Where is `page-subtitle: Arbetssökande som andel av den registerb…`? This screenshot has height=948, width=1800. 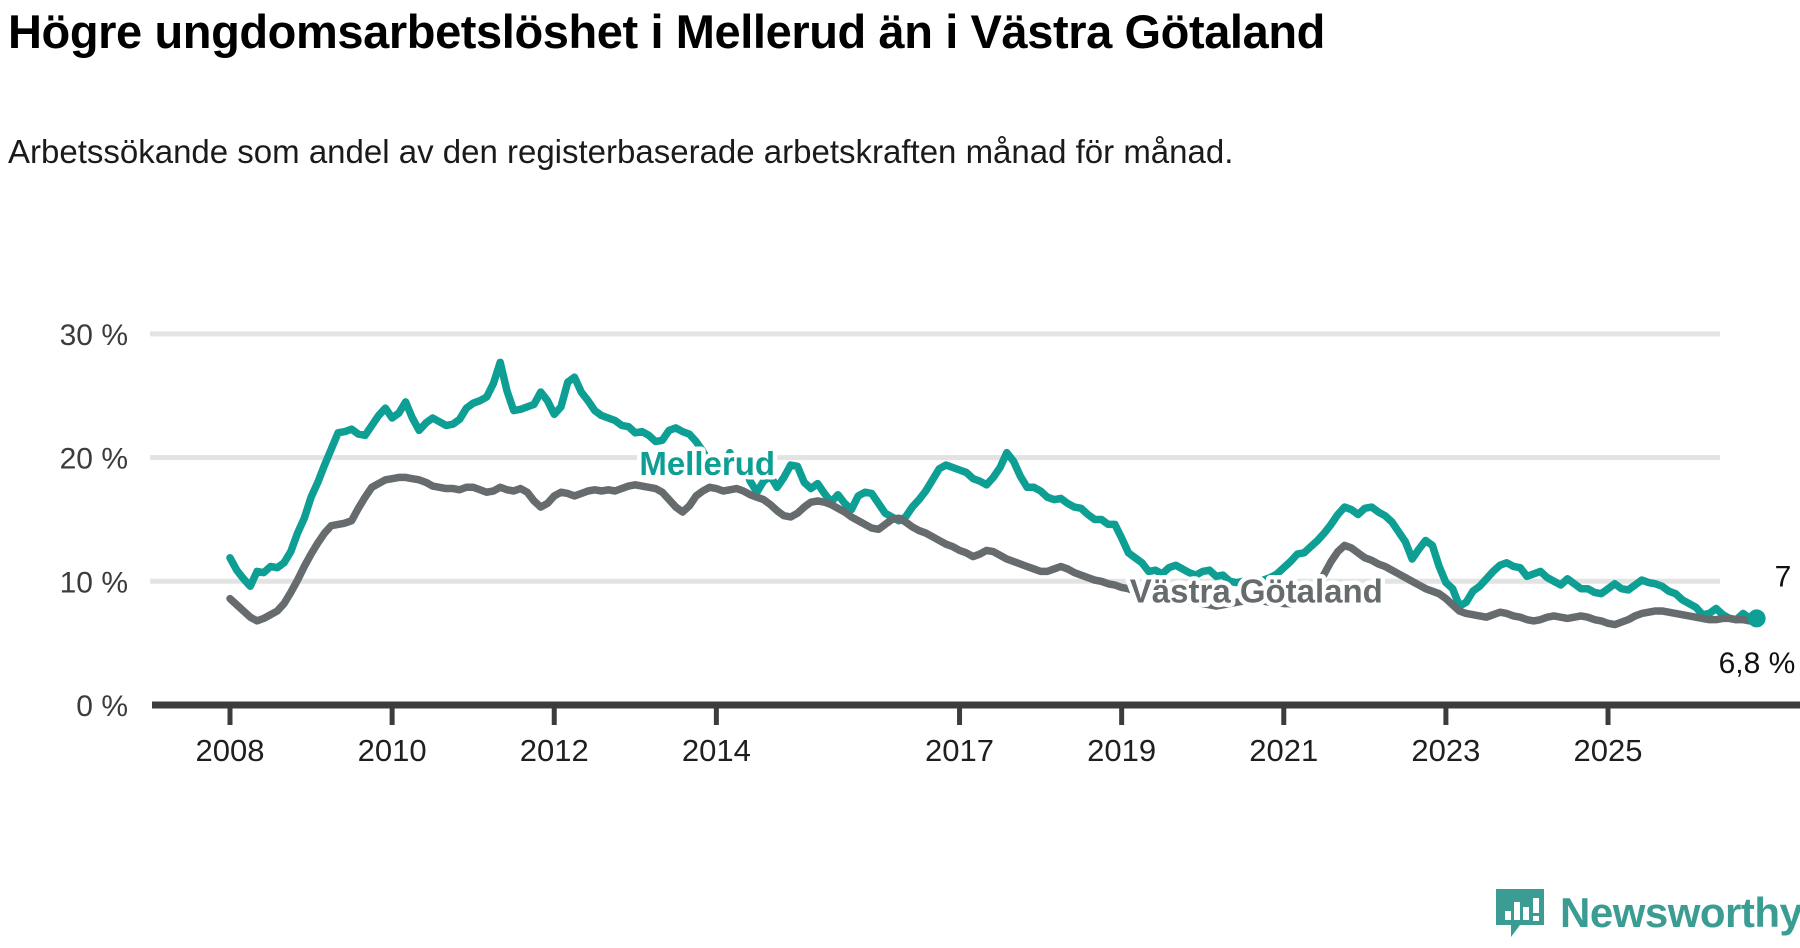 page-subtitle: Arbetssökande som andel av den registerb… is located at coordinates (621, 151).